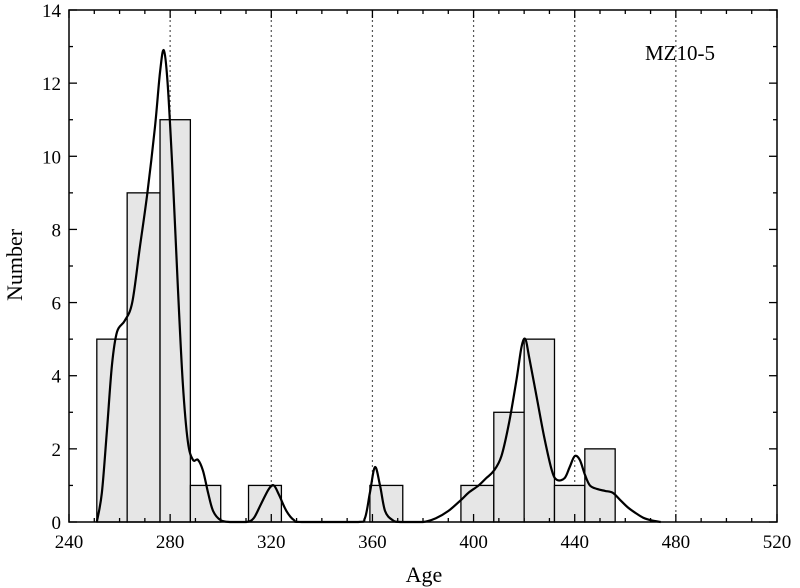 This screenshot has width=800, height=588. What do you see at coordinates (777, 542) in the screenshot?
I see `x-tick-label-520: 520` at bounding box center [777, 542].